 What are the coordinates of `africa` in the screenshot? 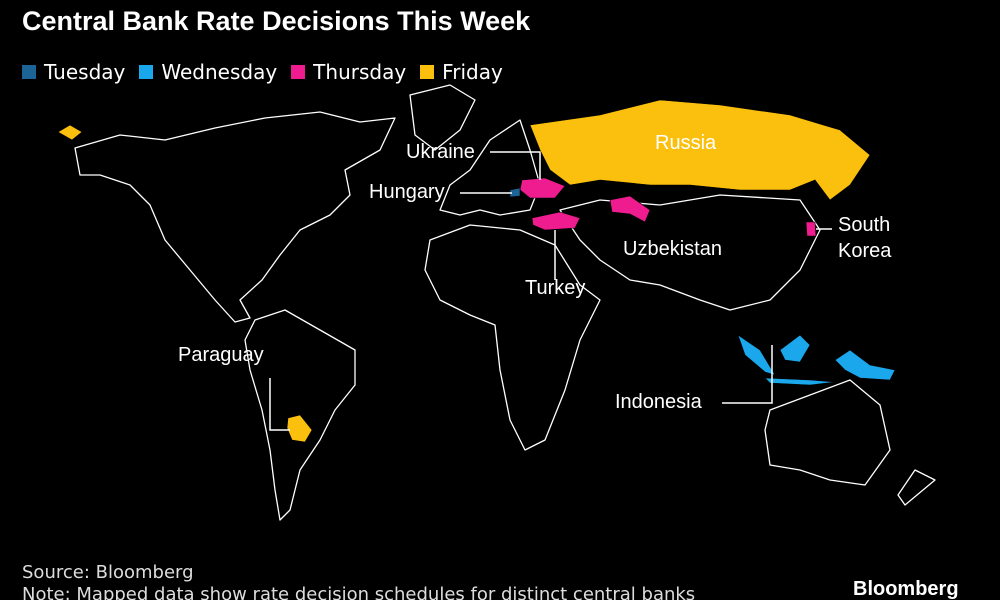 It's located at (512, 337).